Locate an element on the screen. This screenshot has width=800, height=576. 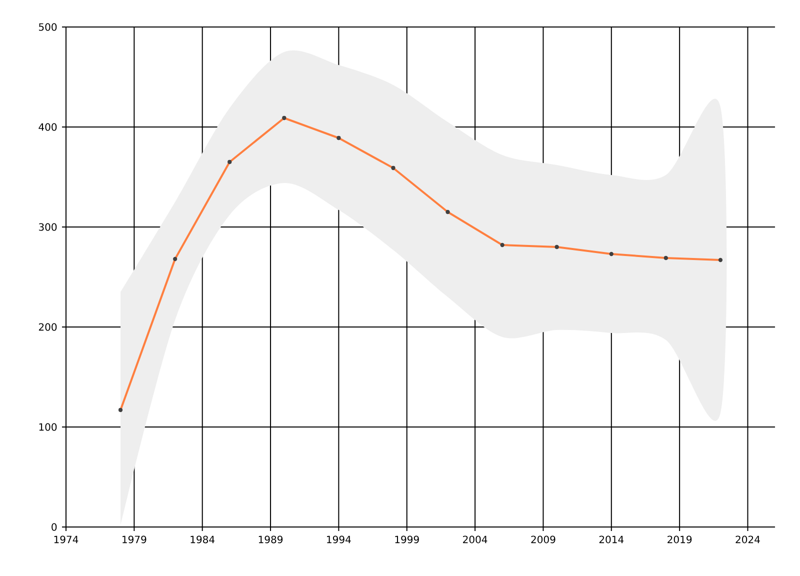
x-tick-label: 1994 is located at coordinates (339, 540).